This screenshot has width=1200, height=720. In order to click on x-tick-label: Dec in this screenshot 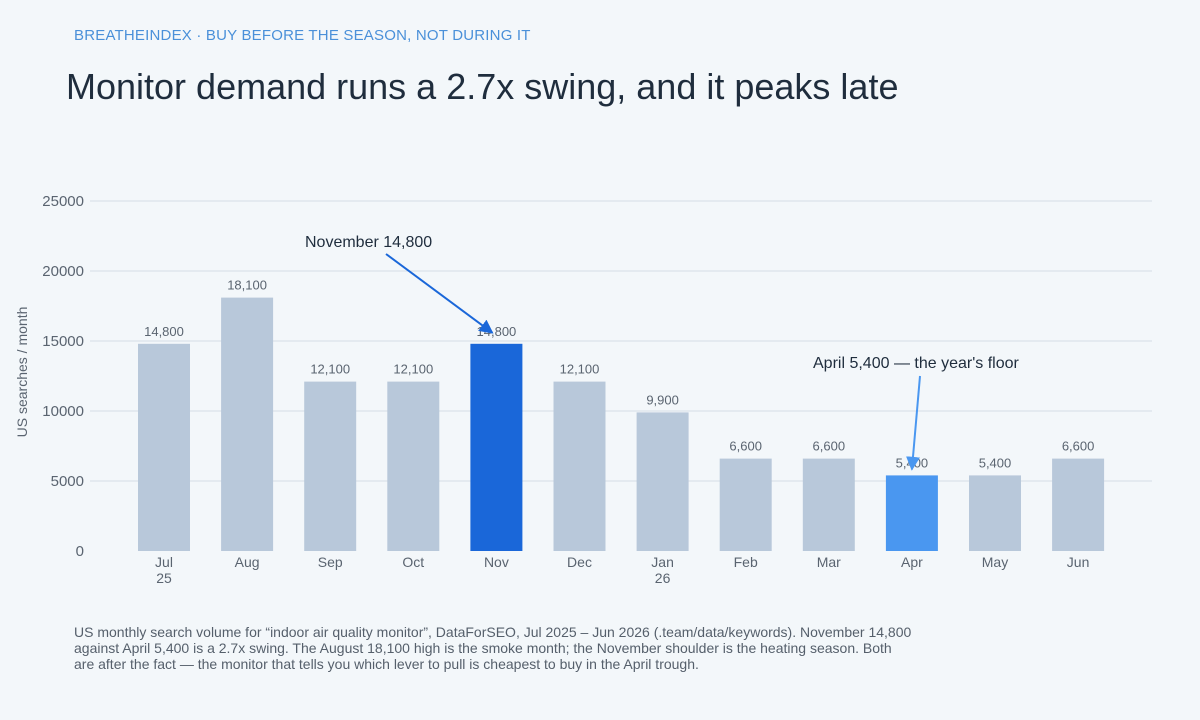, I will do `click(579, 562)`.